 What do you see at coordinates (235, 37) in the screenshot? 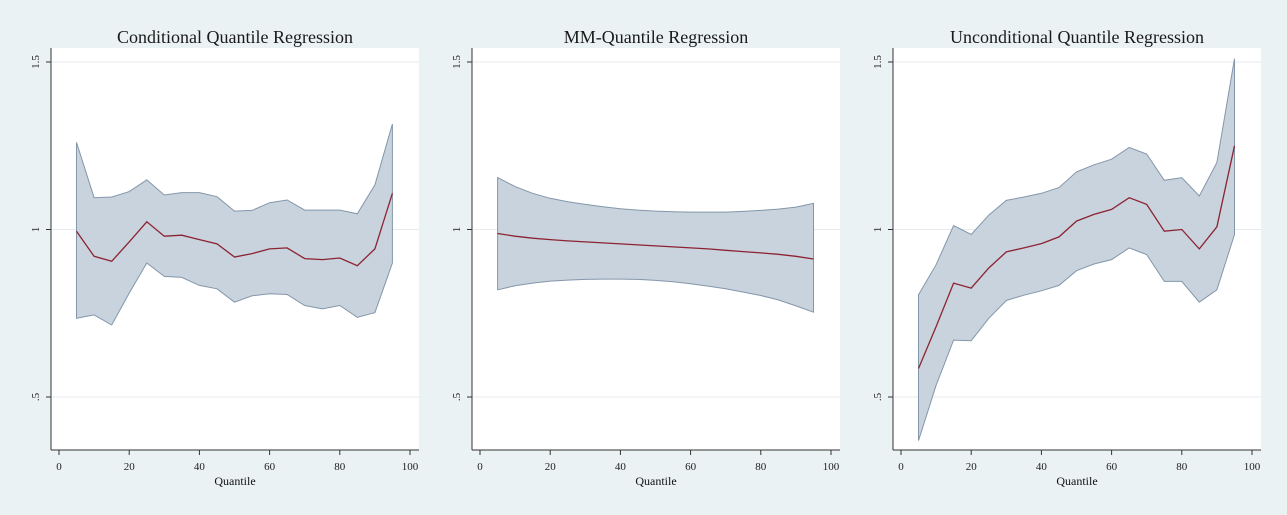
I see `panel-title: Conditional Quantile Regression` at bounding box center [235, 37].